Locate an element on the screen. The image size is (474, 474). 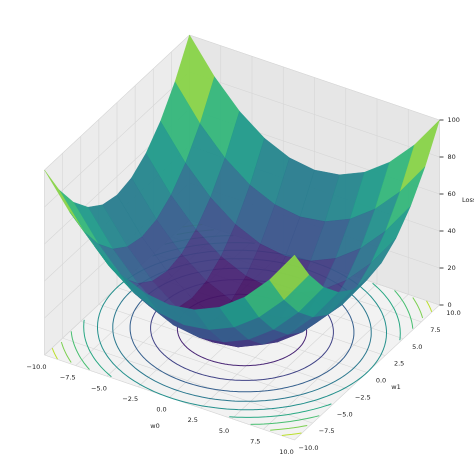
y-tick-label: −2.5 is located at coordinates (363, 397).